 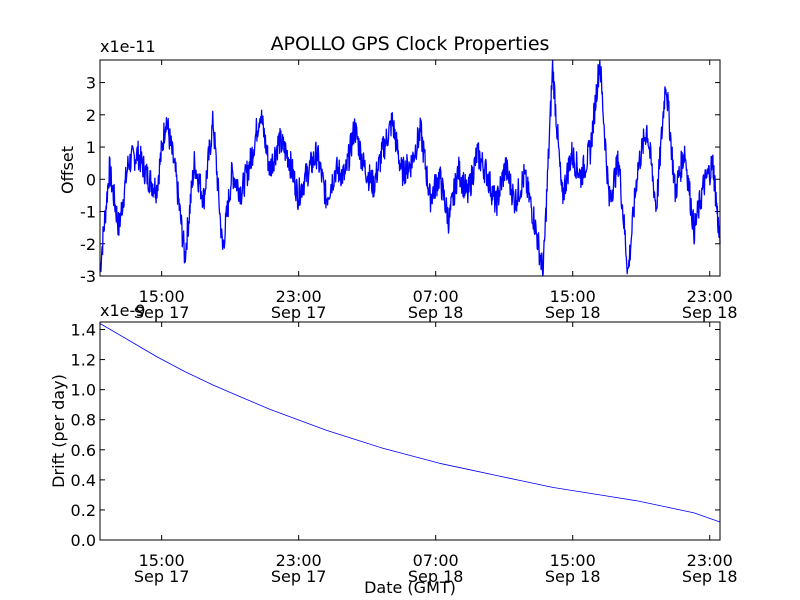 I want to click on drift-ytick-label: 1.0, so click(x=83, y=390).